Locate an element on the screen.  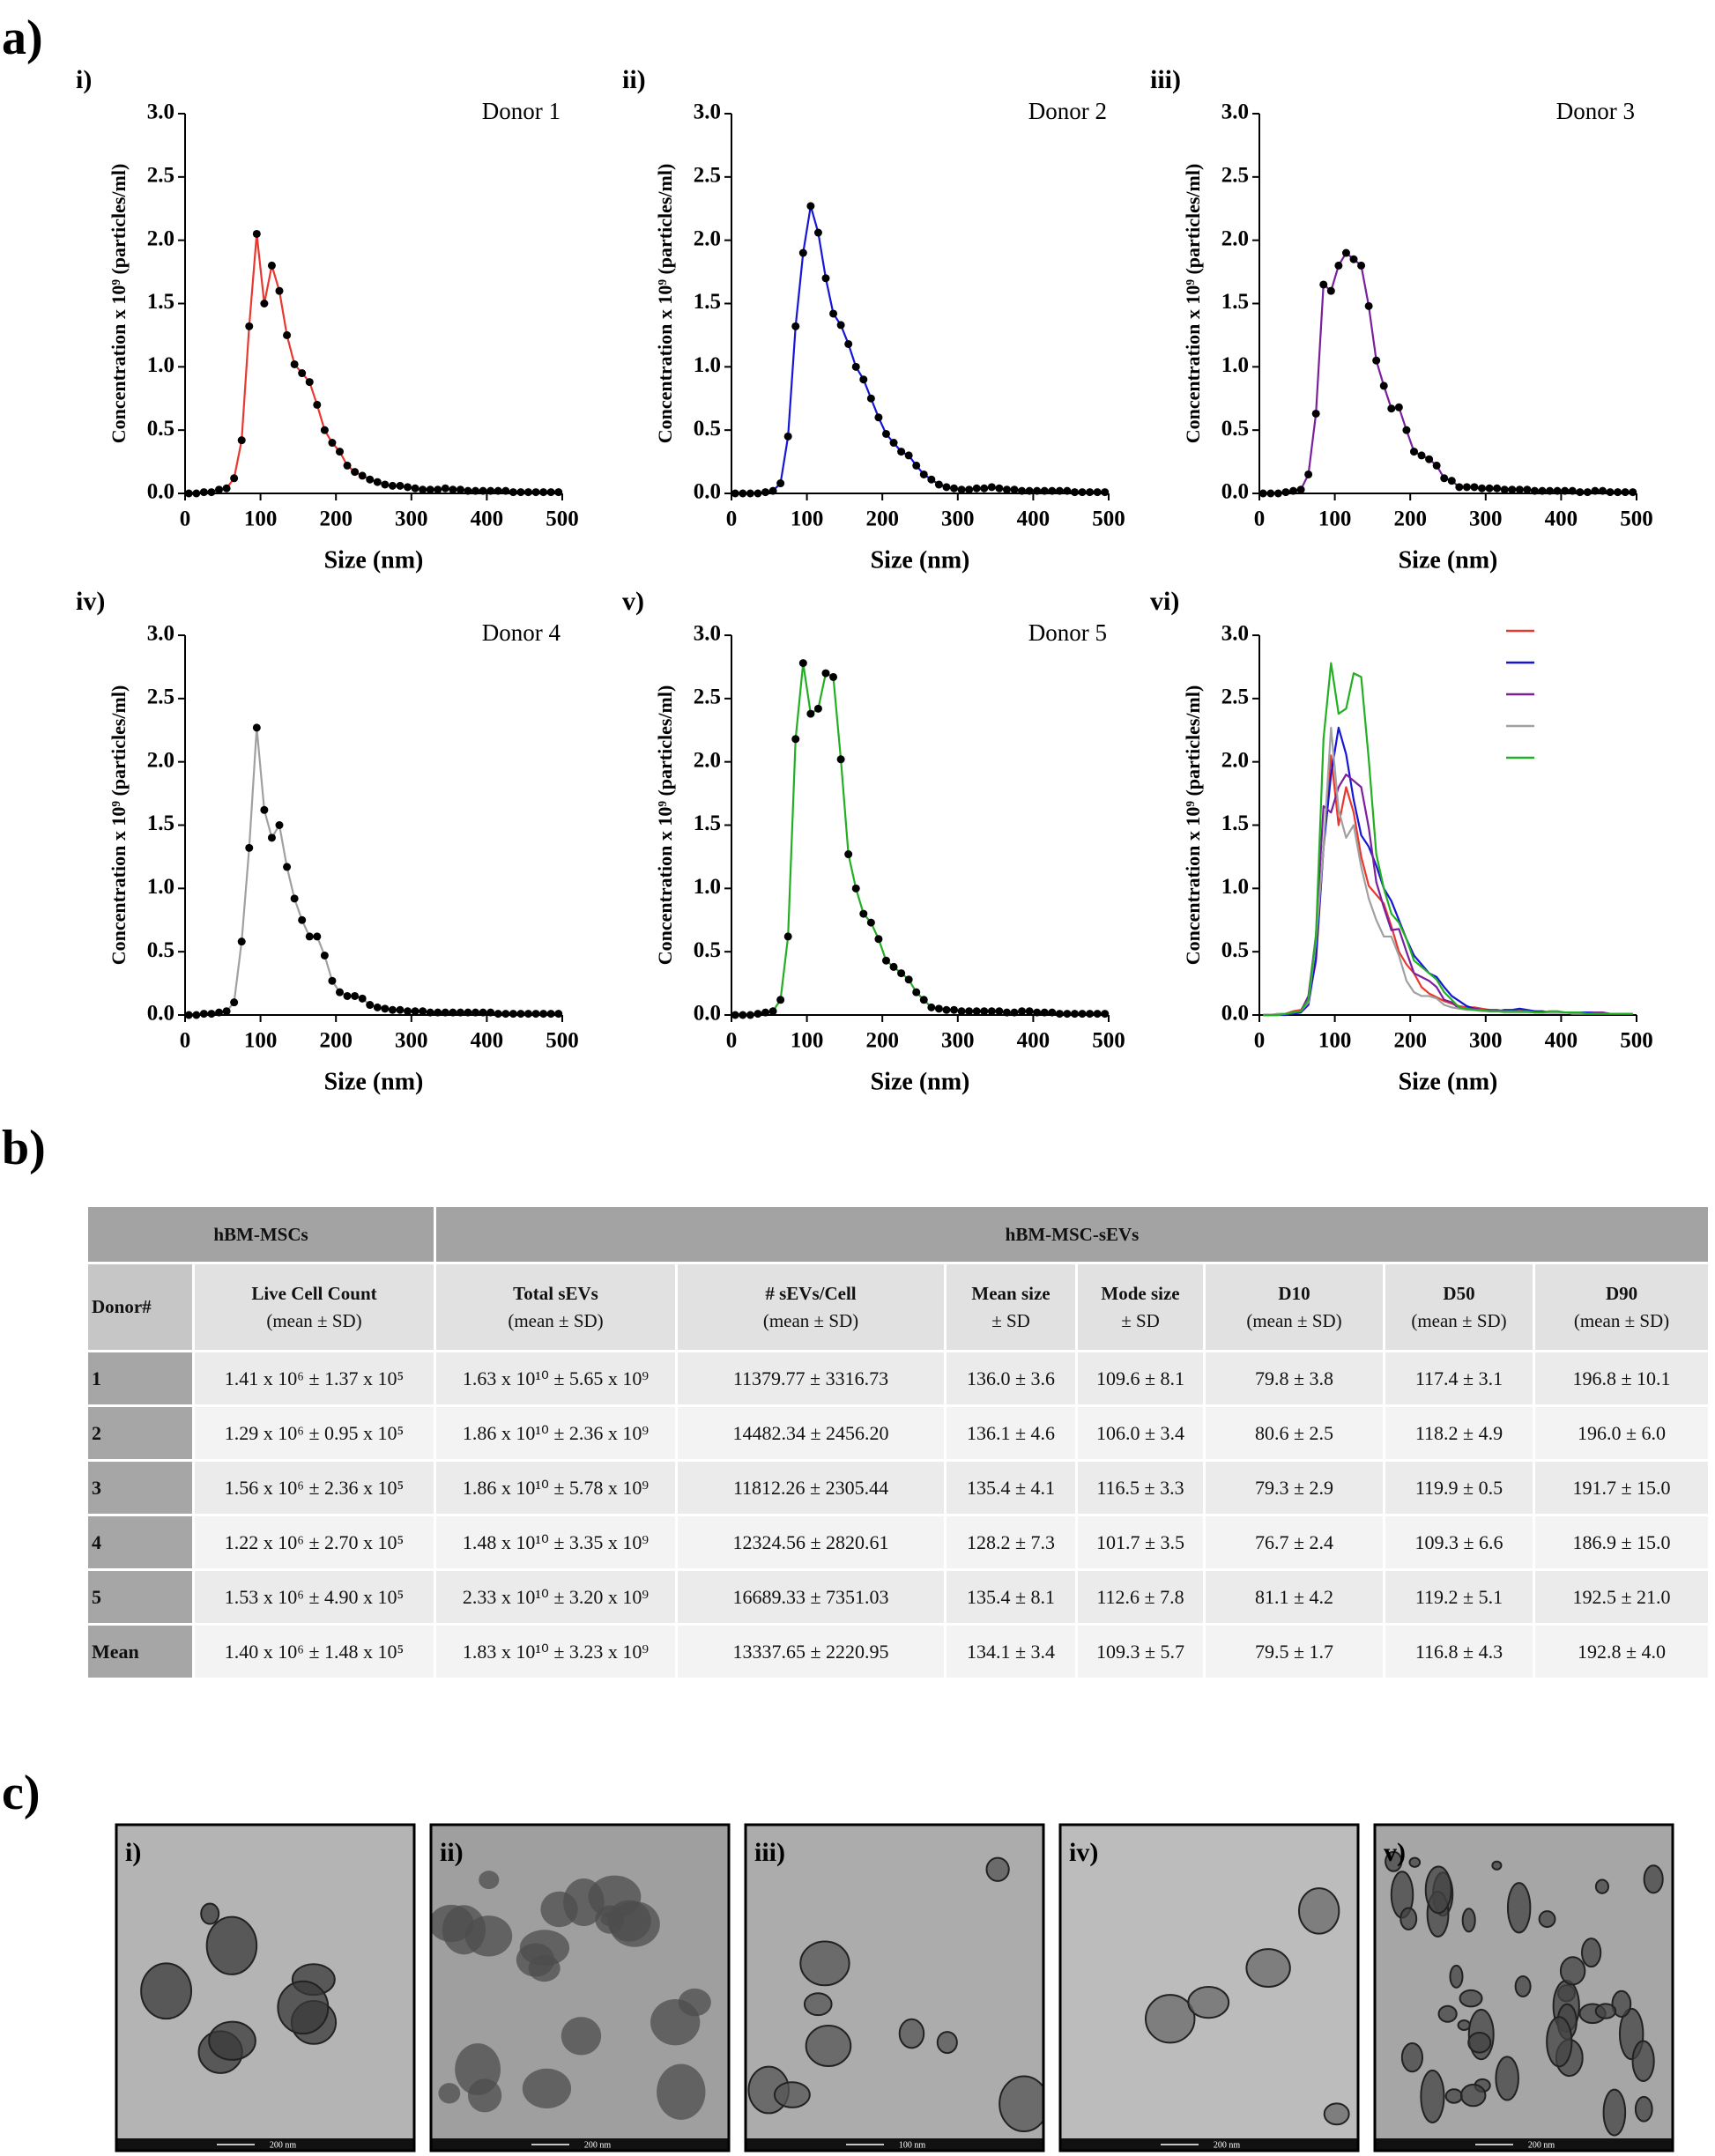
micrograph-border is located at coordinates (1209, 1987).